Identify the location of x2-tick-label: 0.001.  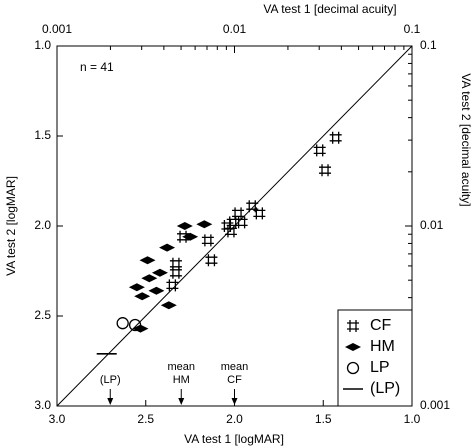
(57, 29).